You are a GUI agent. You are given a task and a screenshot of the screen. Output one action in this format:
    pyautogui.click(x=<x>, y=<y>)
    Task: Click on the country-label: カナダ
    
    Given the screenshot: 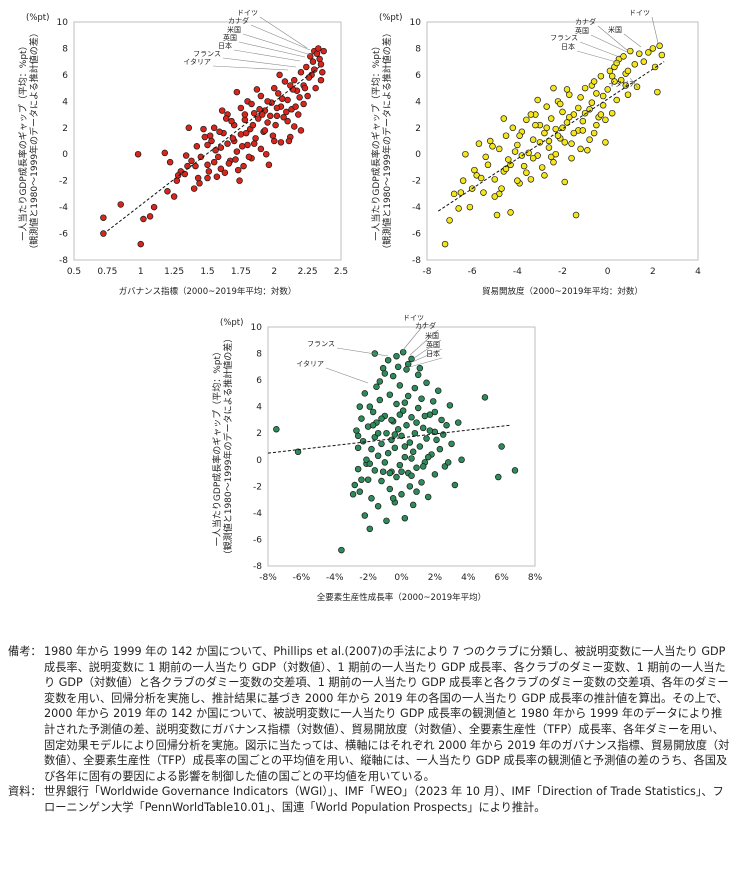 What is the action you would take?
    pyautogui.click(x=425, y=325)
    